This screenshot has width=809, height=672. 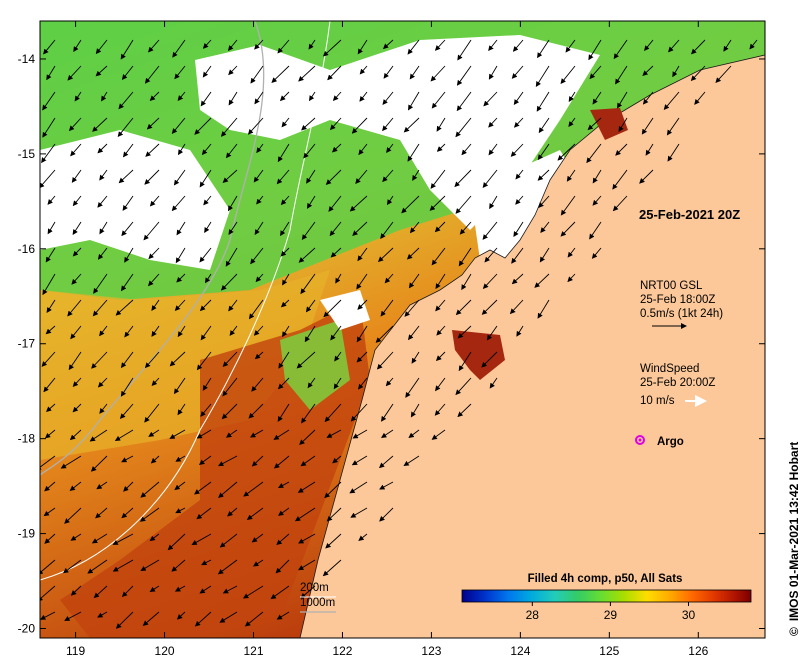 I want to click on credit-text: IMOS 01-Mar-2021 13:42 Hobart, so click(x=794, y=531).